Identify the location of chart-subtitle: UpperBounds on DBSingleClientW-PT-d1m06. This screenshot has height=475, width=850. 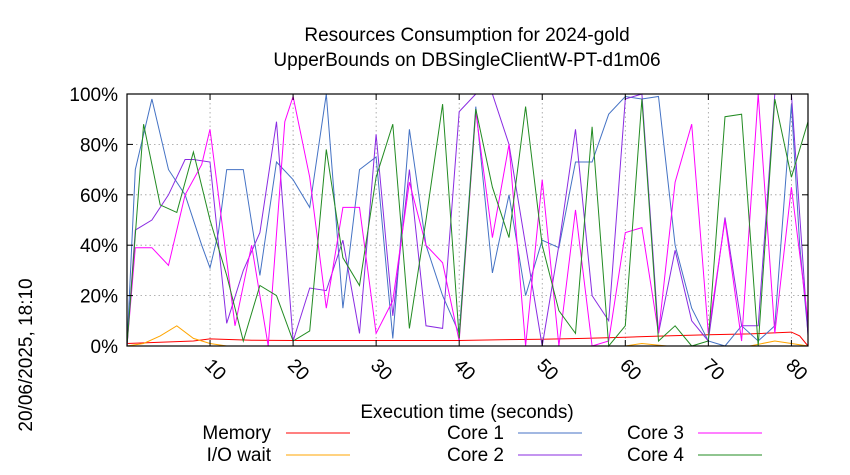
(466, 60).